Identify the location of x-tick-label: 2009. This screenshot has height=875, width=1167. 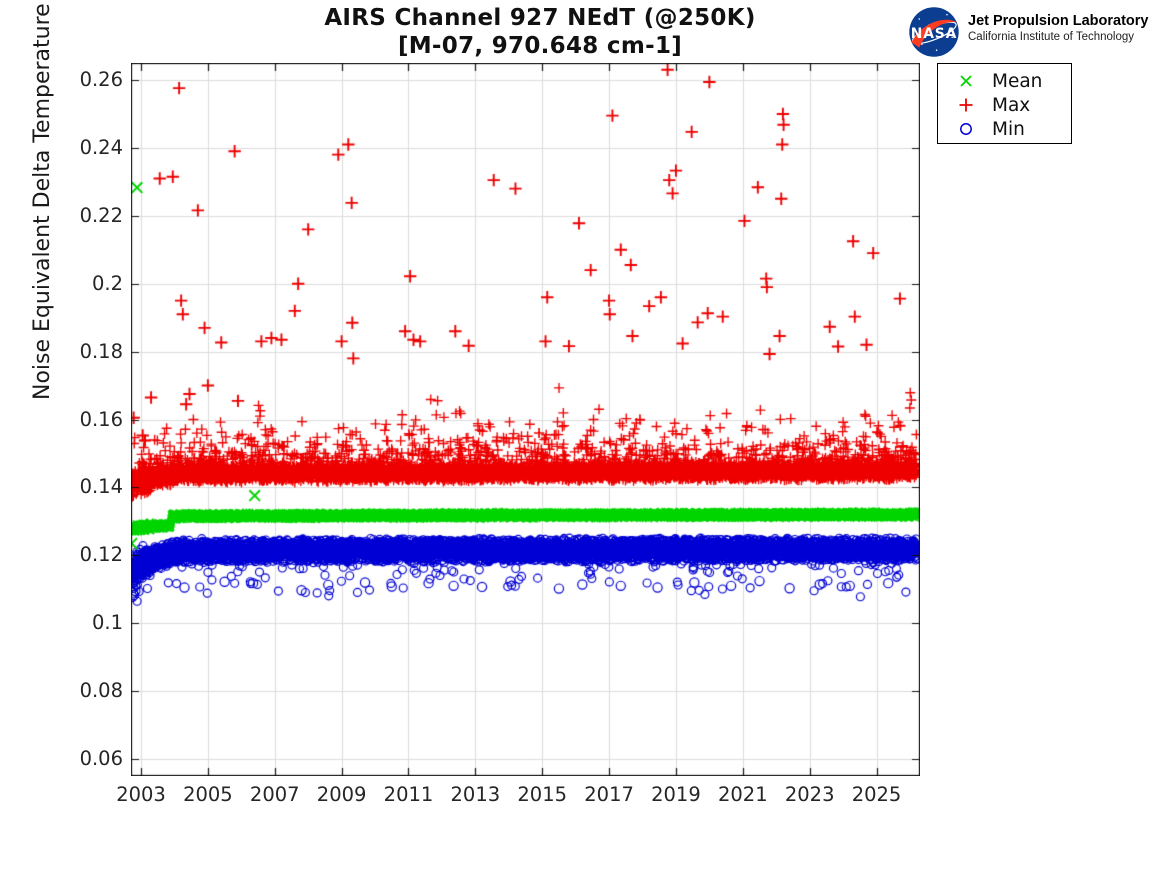
(341, 794).